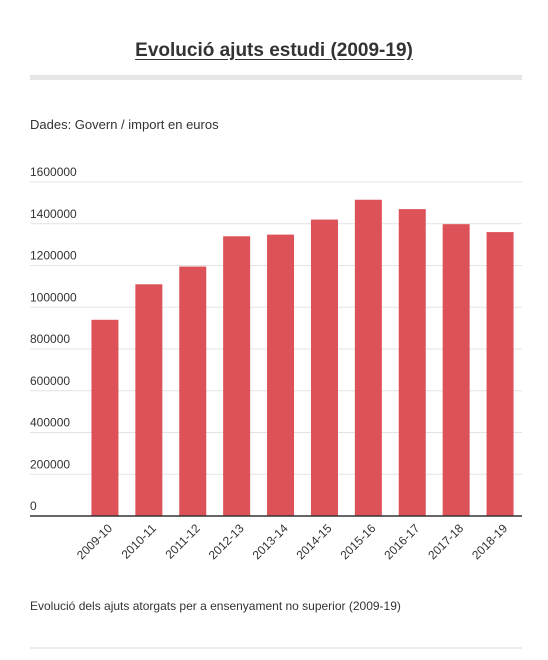 Image resolution: width=548 pixels, height=660 pixels. I want to click on footer-divider, so click(276, 648).